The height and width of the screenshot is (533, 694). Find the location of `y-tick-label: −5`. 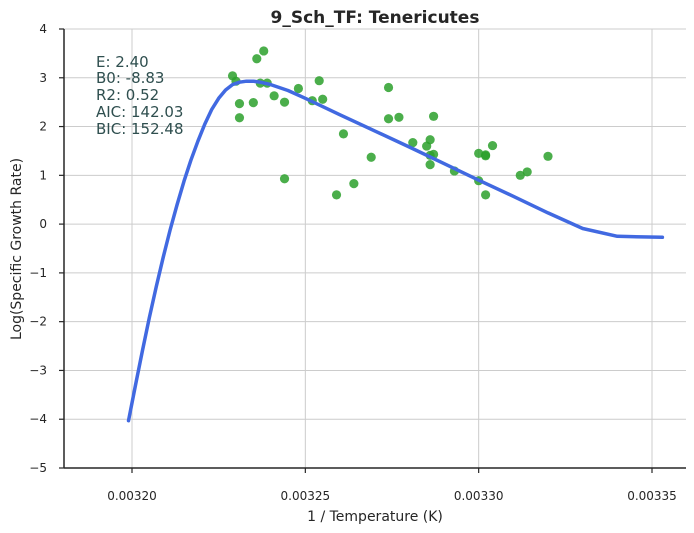

y-tick-label: −5 is located at coordinates (38, 468).